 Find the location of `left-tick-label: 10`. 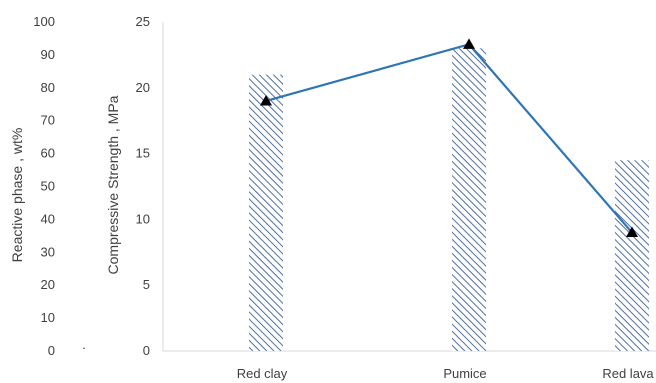

left-tick-label: 10 is located at coordinates (48, 317).